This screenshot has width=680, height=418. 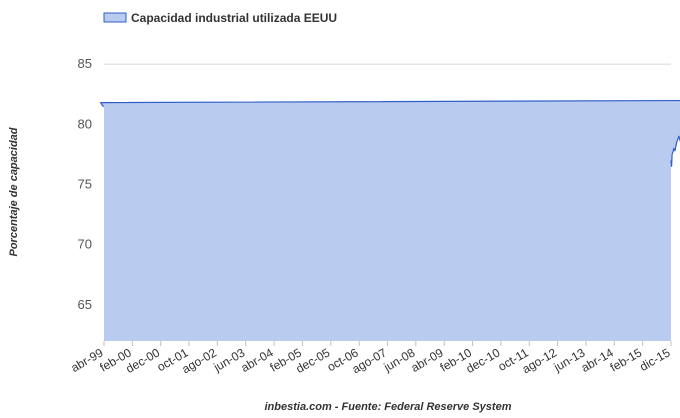 I want to click on y-tick-label: 65, so click(x=85, y=304).